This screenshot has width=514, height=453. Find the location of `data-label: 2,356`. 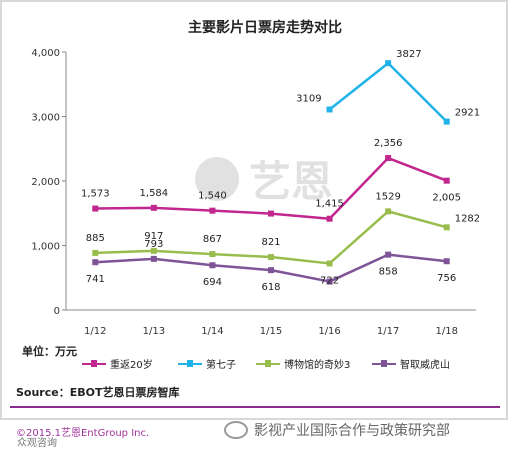

data-label: 2,356 is located at coordinates (388, 143).